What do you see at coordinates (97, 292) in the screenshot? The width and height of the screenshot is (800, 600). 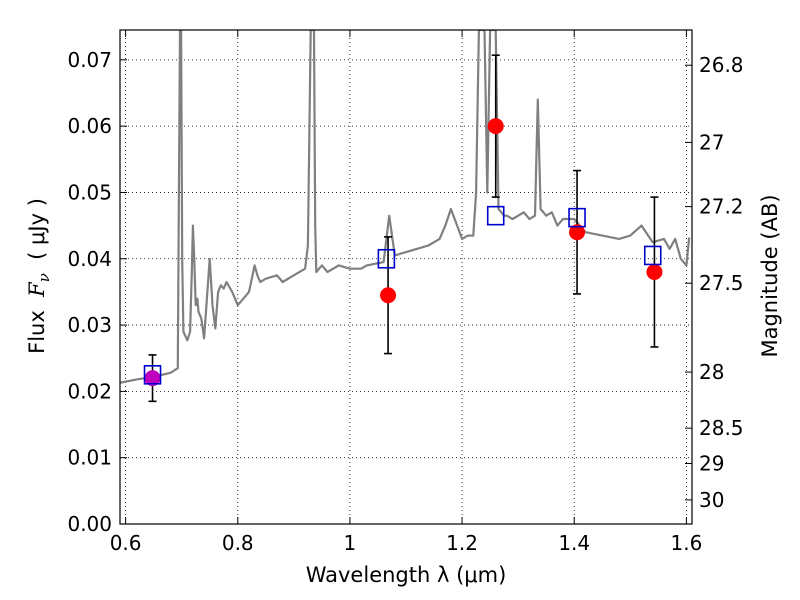 I see `y-axis-ticks: 0.00 0.01 0.02 0.03 0.04 0.05 0.06 0.07` at bounding box center [97, 292].